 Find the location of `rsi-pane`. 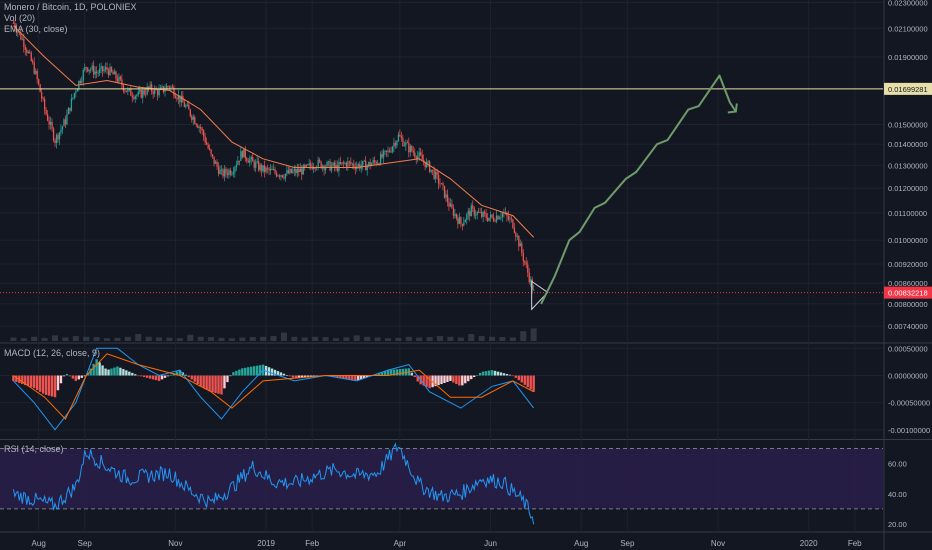

rsi-pane is located at coordinates (441, 483).